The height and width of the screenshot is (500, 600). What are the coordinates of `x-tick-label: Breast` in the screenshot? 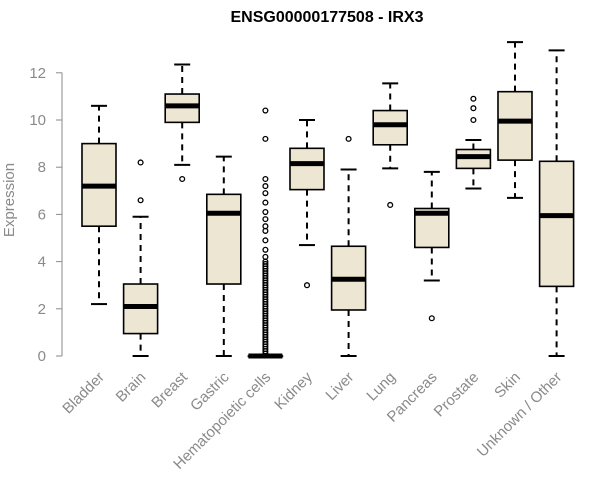 It's located at (169, 389).